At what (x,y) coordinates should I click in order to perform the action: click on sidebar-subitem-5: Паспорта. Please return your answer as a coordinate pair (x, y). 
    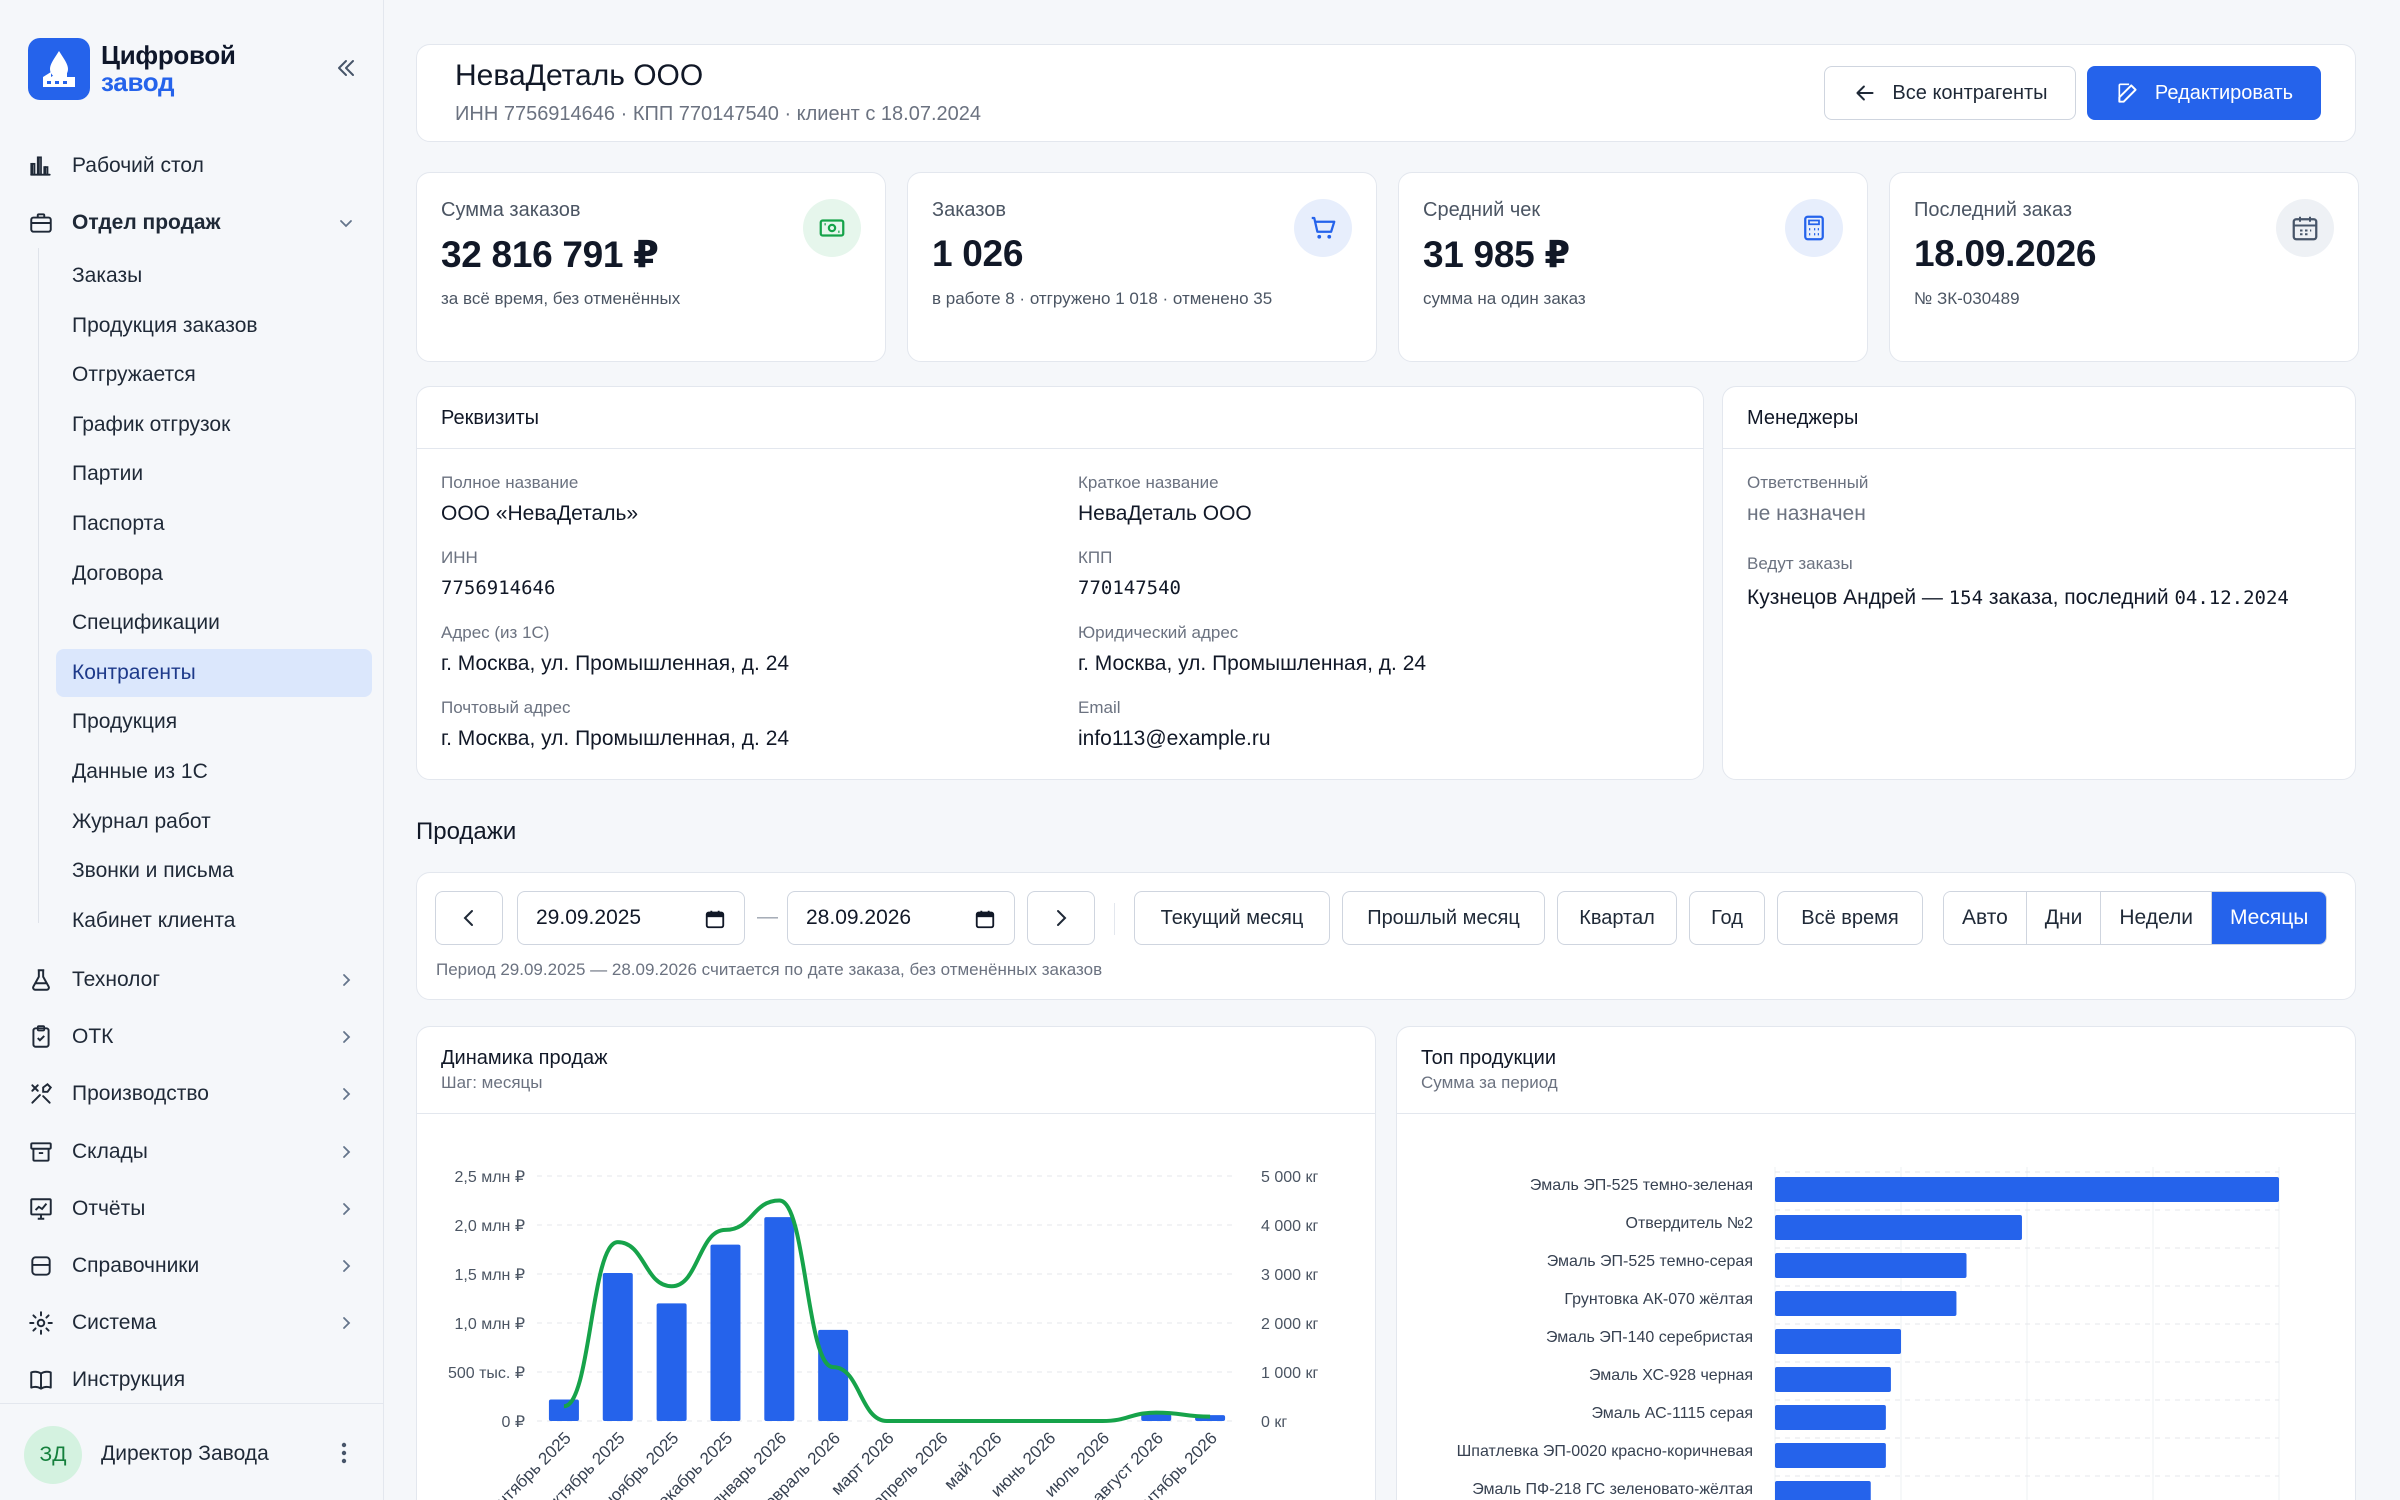
    Looking at the image, I should click on (118, 523).